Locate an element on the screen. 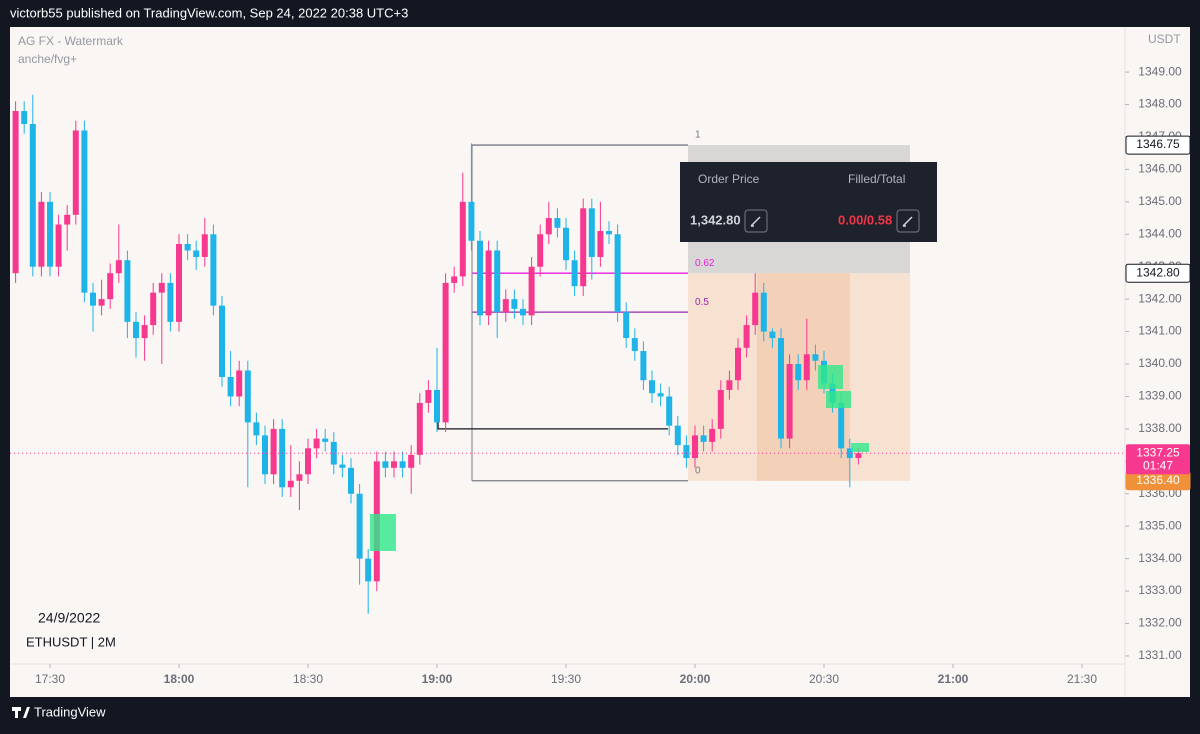 The image size is (1200, 734). last-price-label: 1337.25 is located at coordinates (1158, 452).